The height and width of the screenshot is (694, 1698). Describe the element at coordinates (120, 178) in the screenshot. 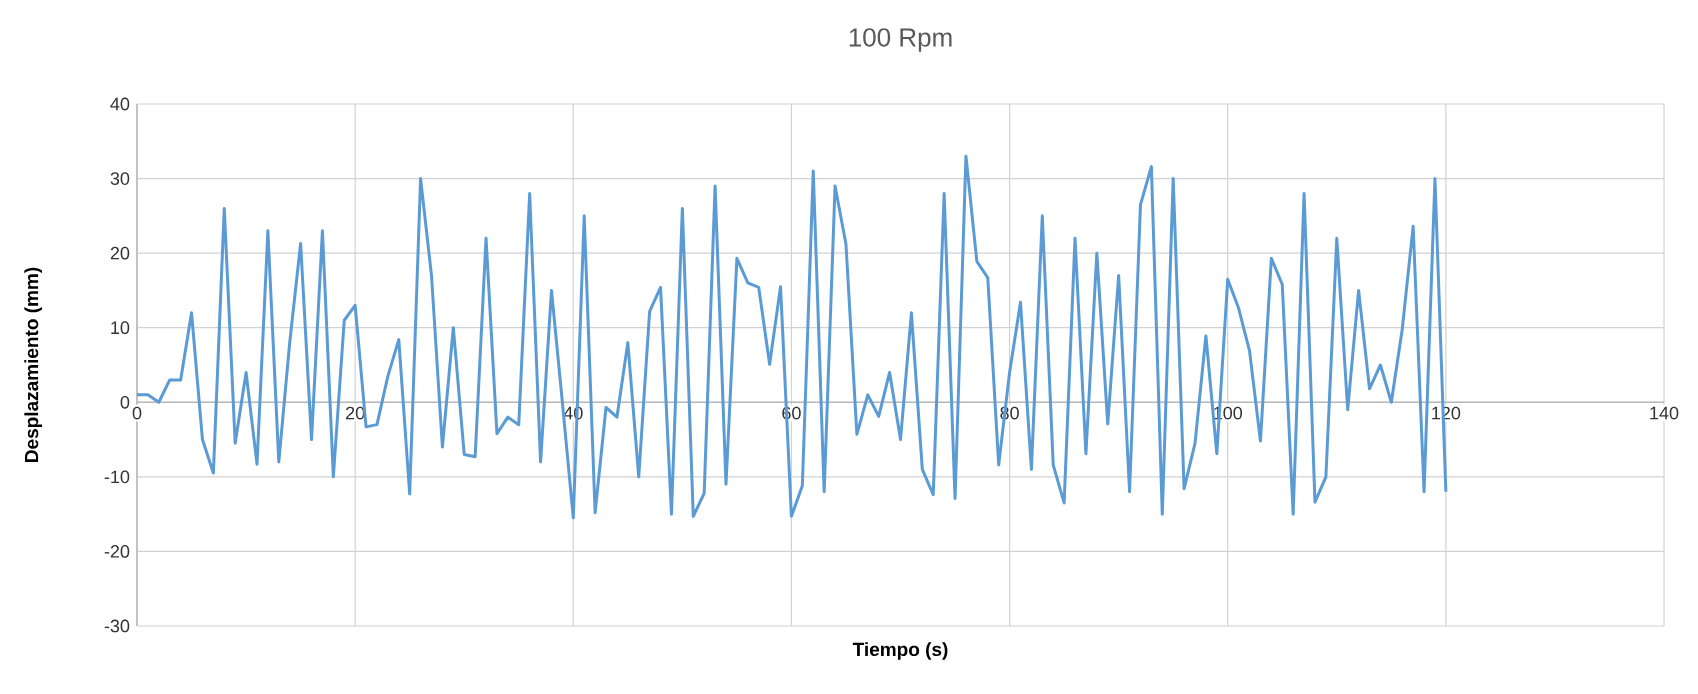

I see `y-tick-label: 30` at that location.